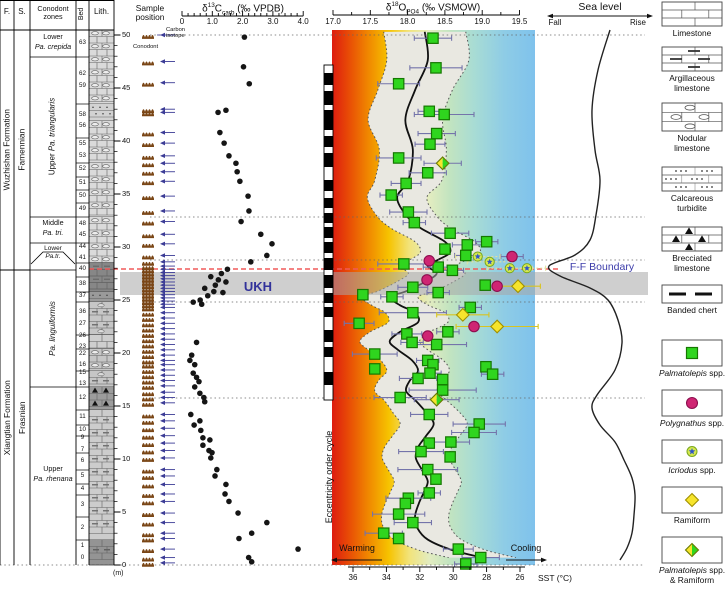 Image resolution: width=728 pixels, height=591 pixels. Describe the element at coordinates (158, 299) in the screenshot. I see `sample-marks` at that location.